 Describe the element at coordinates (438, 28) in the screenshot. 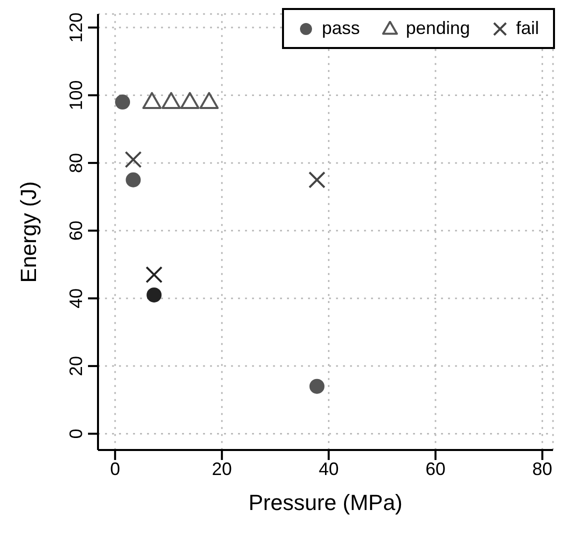

I see `legend-label: pending` at that location.